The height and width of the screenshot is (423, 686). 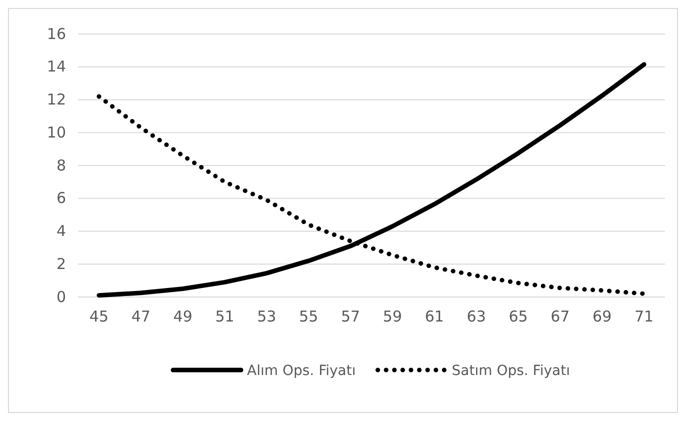 I want to click on x-tick-label: 57, so click(x=350, y=317).